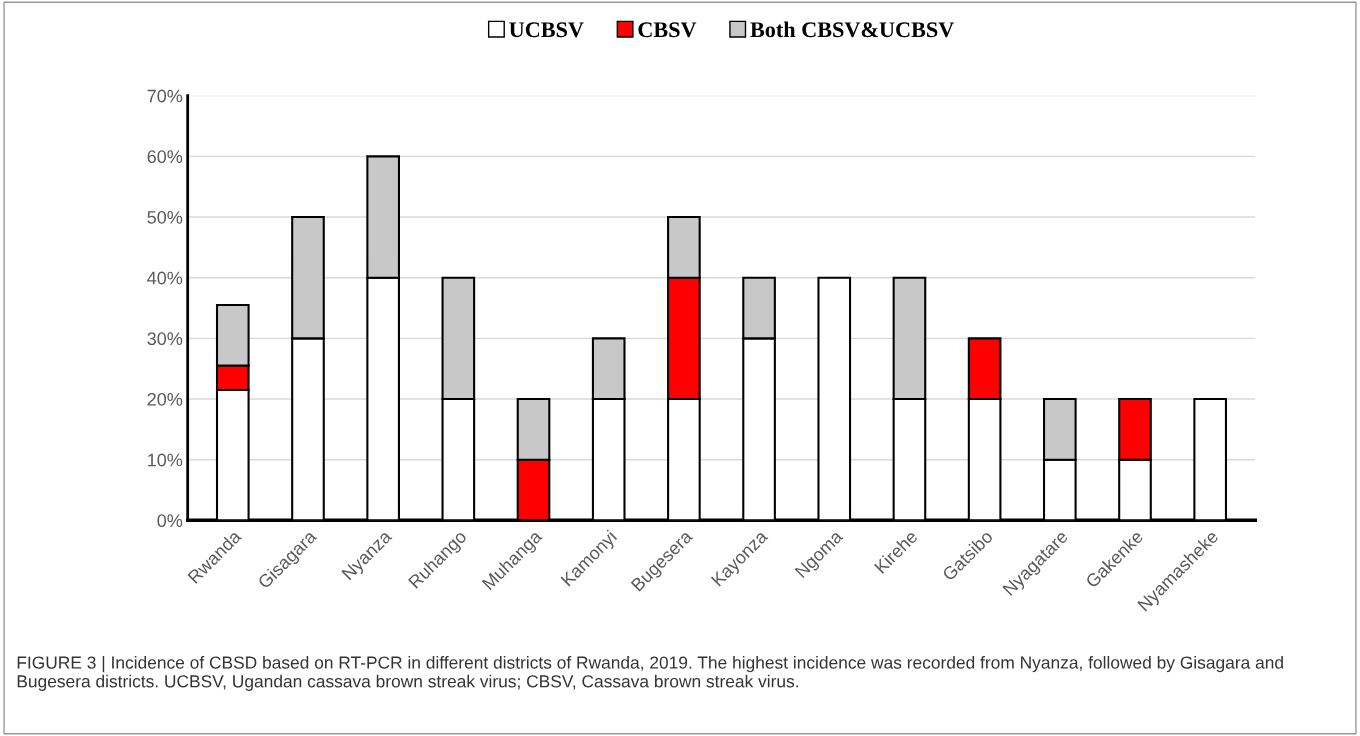 The height and width of the screenshot is (736, 1360). Describe the element at coordinates (165, 278) in the screenshot. I see `y-tick-label: 40%` at that location.